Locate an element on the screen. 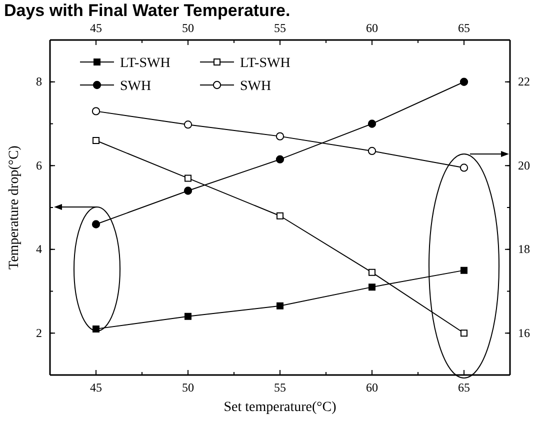 This screenshot has width=539, height=421. x2-tick-label: 60 is located at coordinates (372, 387).